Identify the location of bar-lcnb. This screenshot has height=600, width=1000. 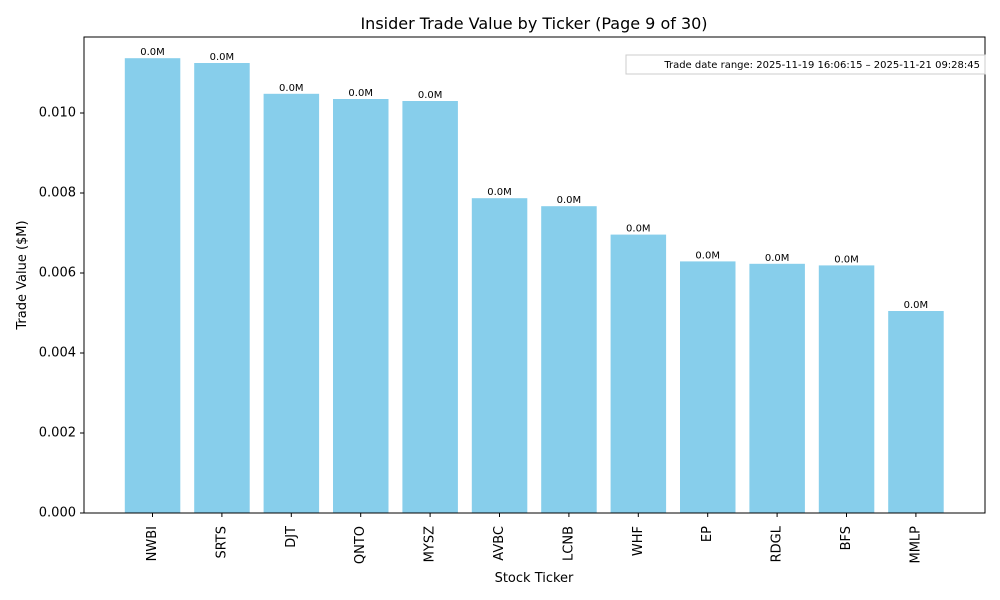
(569, 359).